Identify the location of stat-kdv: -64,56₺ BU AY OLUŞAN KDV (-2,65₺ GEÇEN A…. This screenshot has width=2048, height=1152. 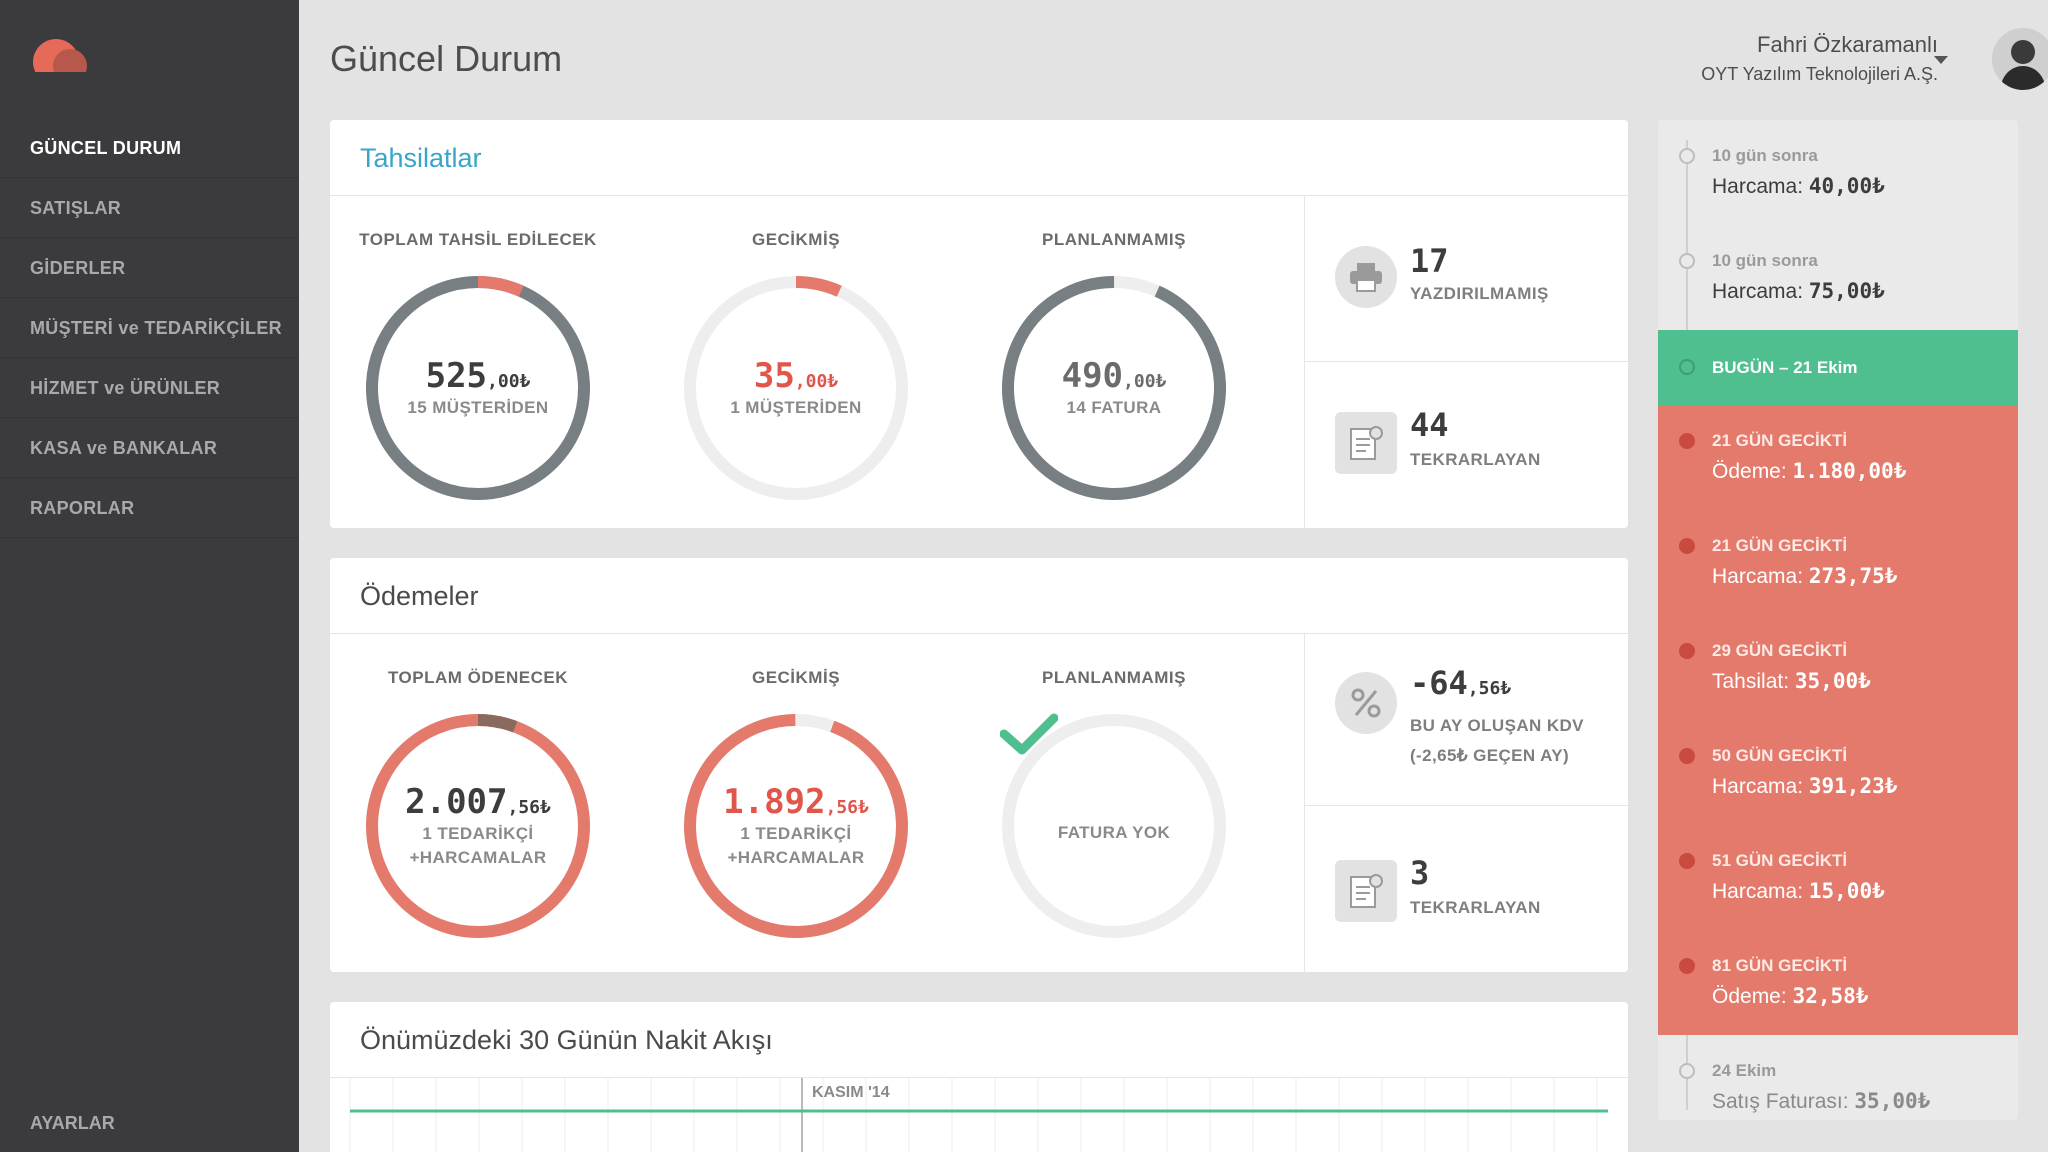
(1466, 720).